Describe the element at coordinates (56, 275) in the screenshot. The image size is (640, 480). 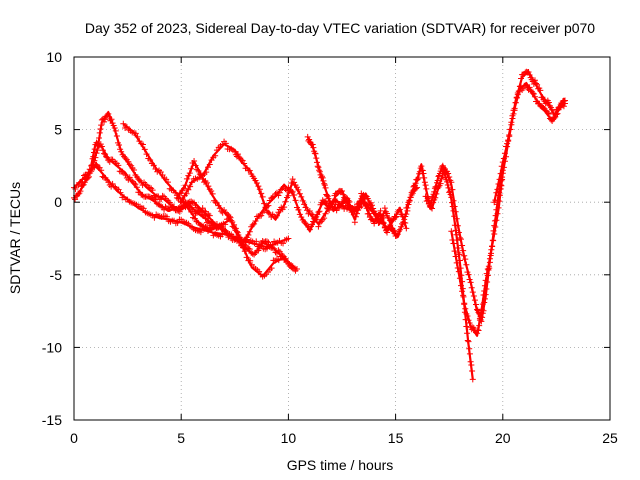
I see `y-tick-label: -5` at that location.